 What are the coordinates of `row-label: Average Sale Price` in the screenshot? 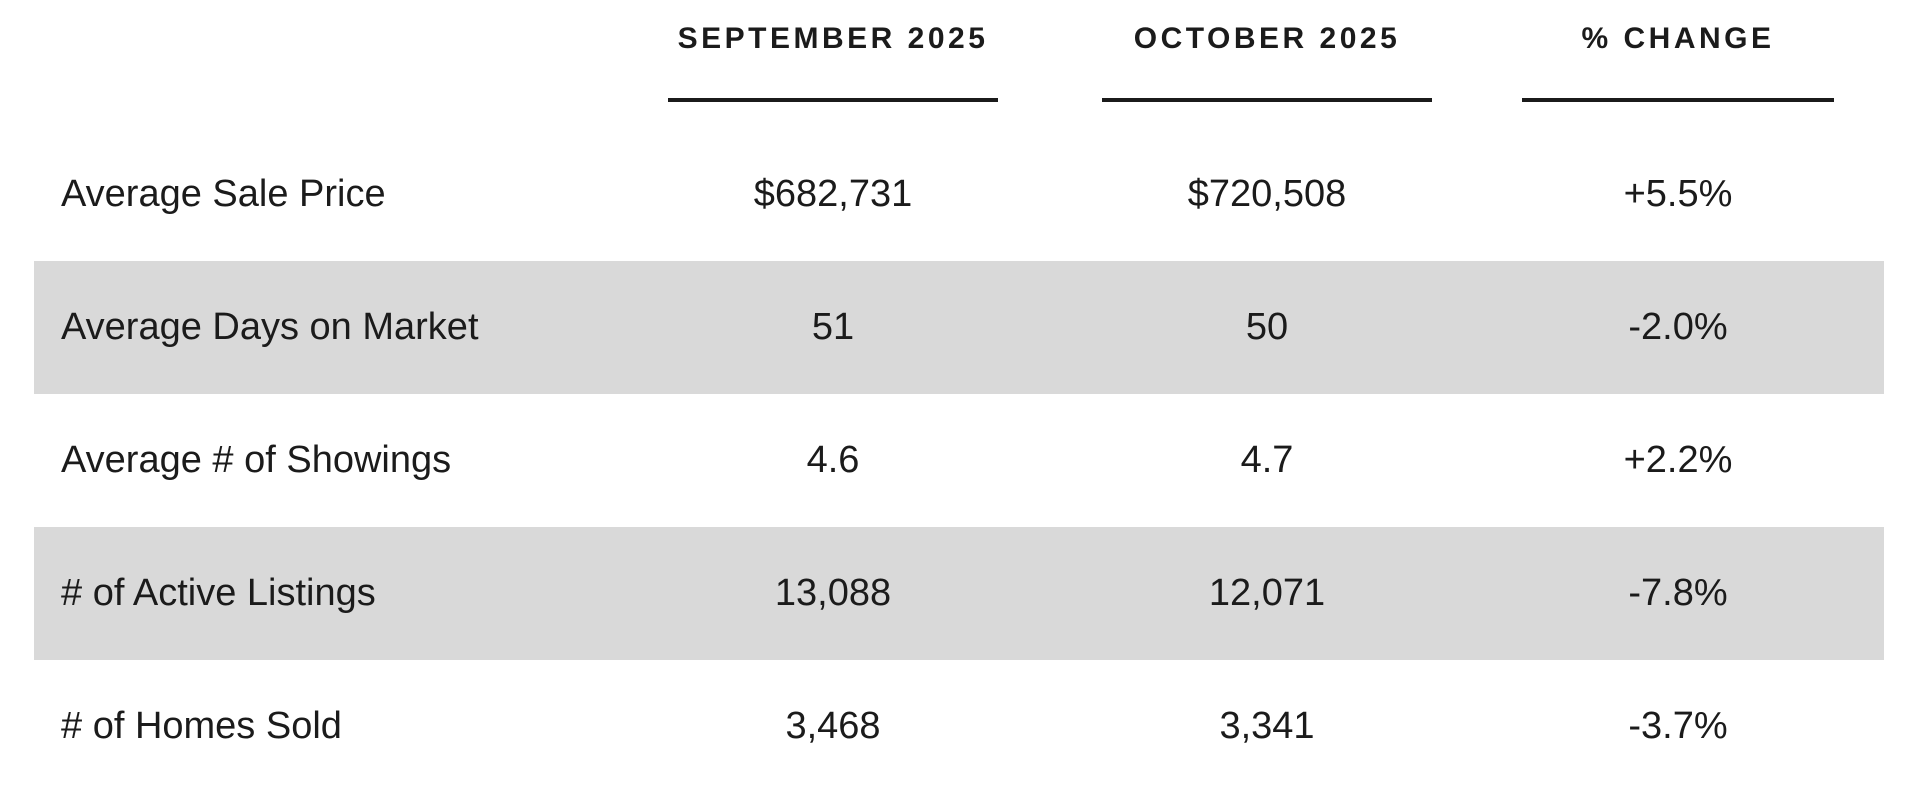 It's located at (223, 194).